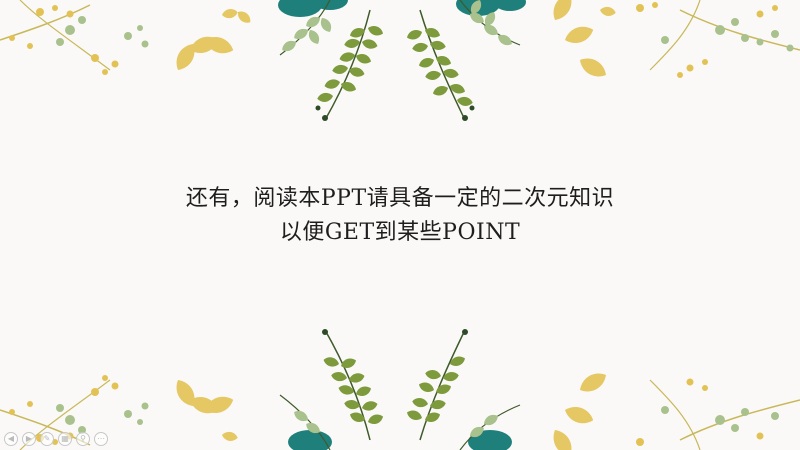  I want to click on top-center-ferns, so click(402, 60).